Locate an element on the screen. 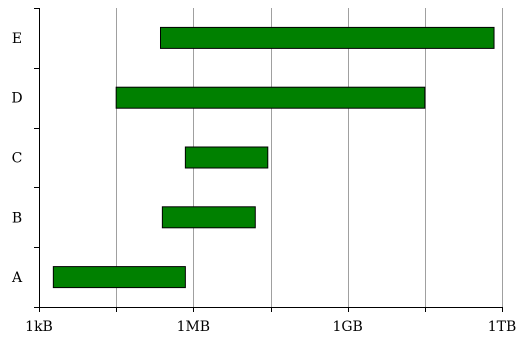 This screenshot has width=527, height=340. x-tick-labels: 1kB 1MB 1GB 1TB is located at coordinates (270, 327).